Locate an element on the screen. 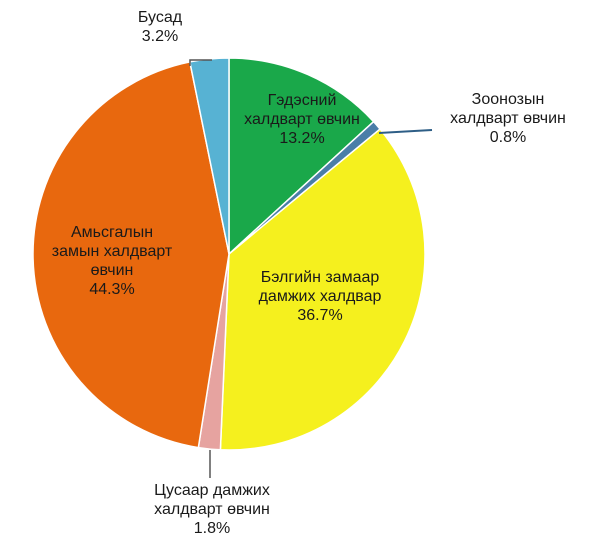 Image resolution: width=594 pixels, height=545 pixels. slice-name-label-3: дамжих халдвар is located at coordinates (320, 296).